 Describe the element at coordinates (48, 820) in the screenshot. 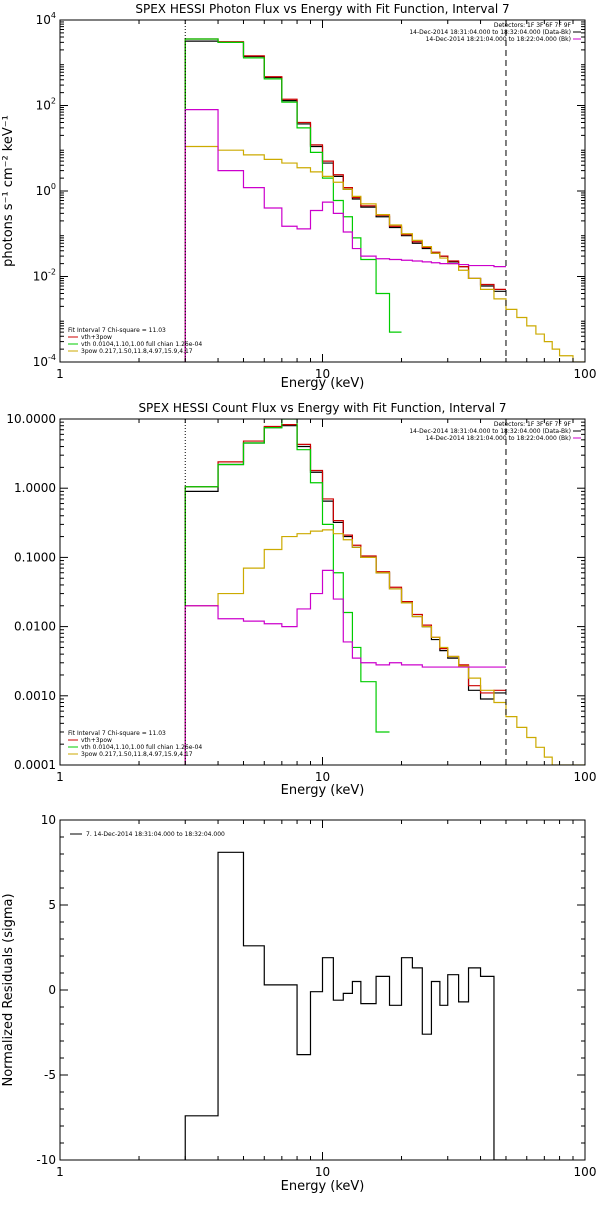

I see `y-tick-label: 10` at that location.